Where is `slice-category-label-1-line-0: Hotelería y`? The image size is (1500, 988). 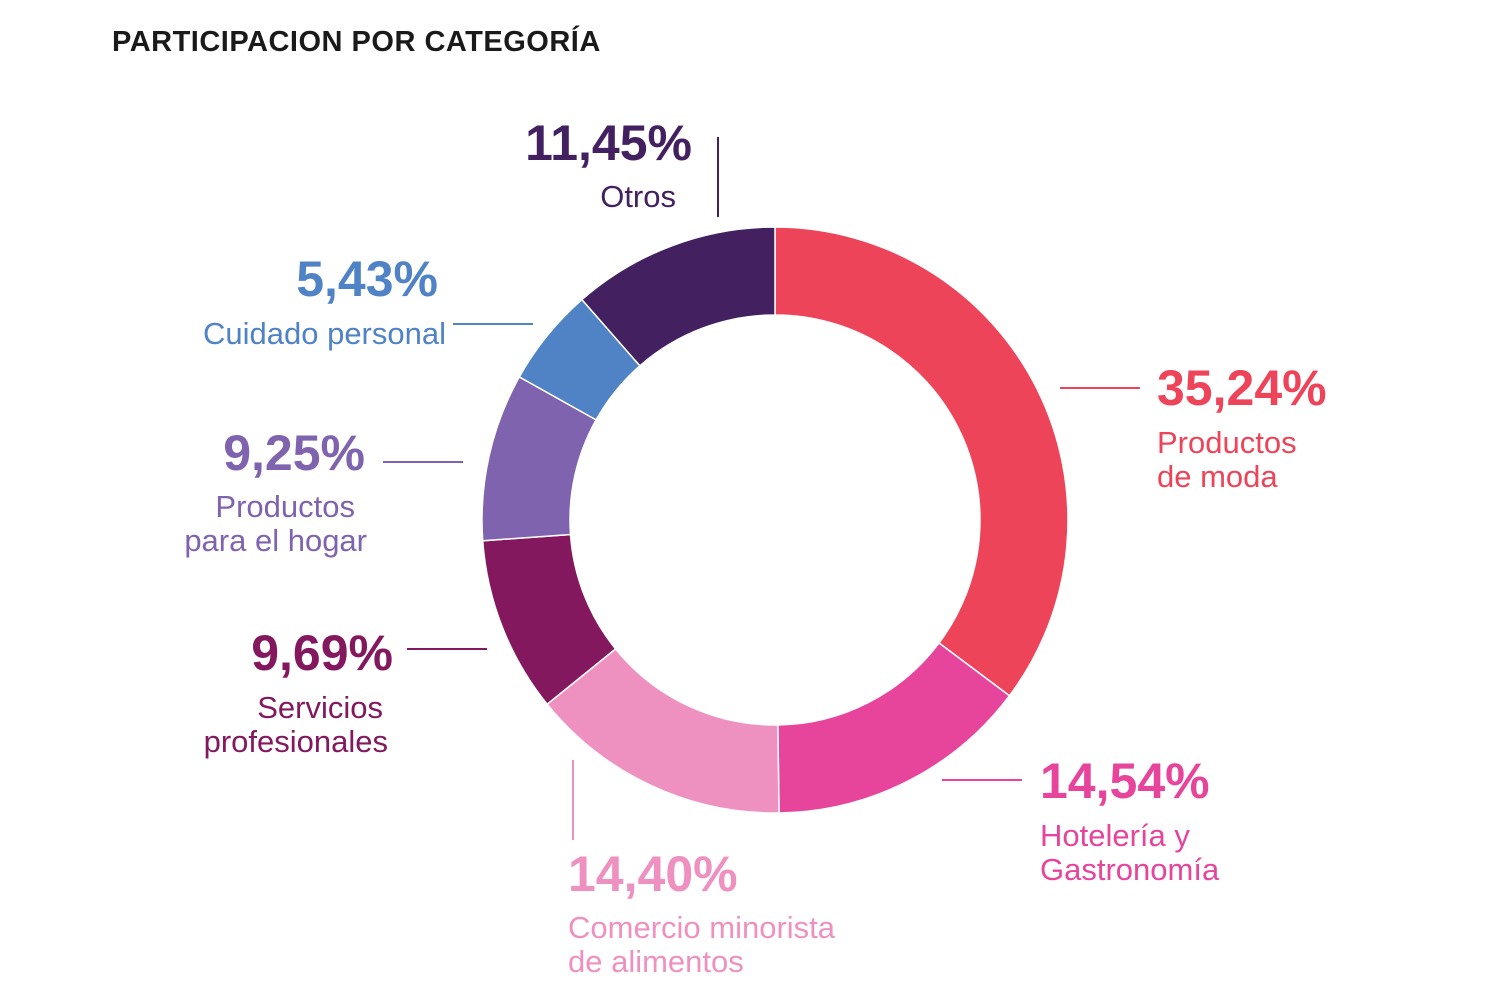 slice-category-label-1-line-0: Hotelería y is located at coordinates (1115, 835).